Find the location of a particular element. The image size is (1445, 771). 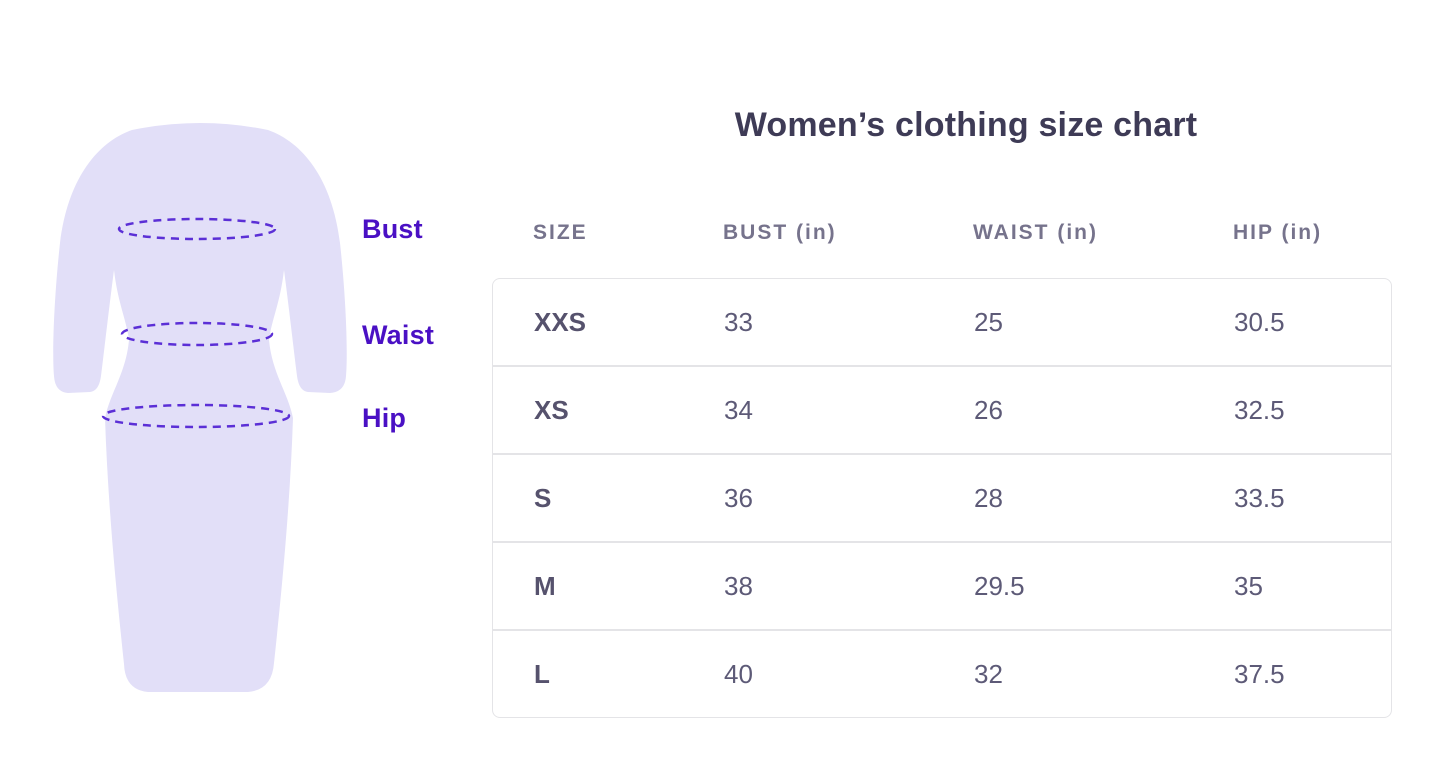

cell-hip: 30.5 is located at coordinates (1259, 321).